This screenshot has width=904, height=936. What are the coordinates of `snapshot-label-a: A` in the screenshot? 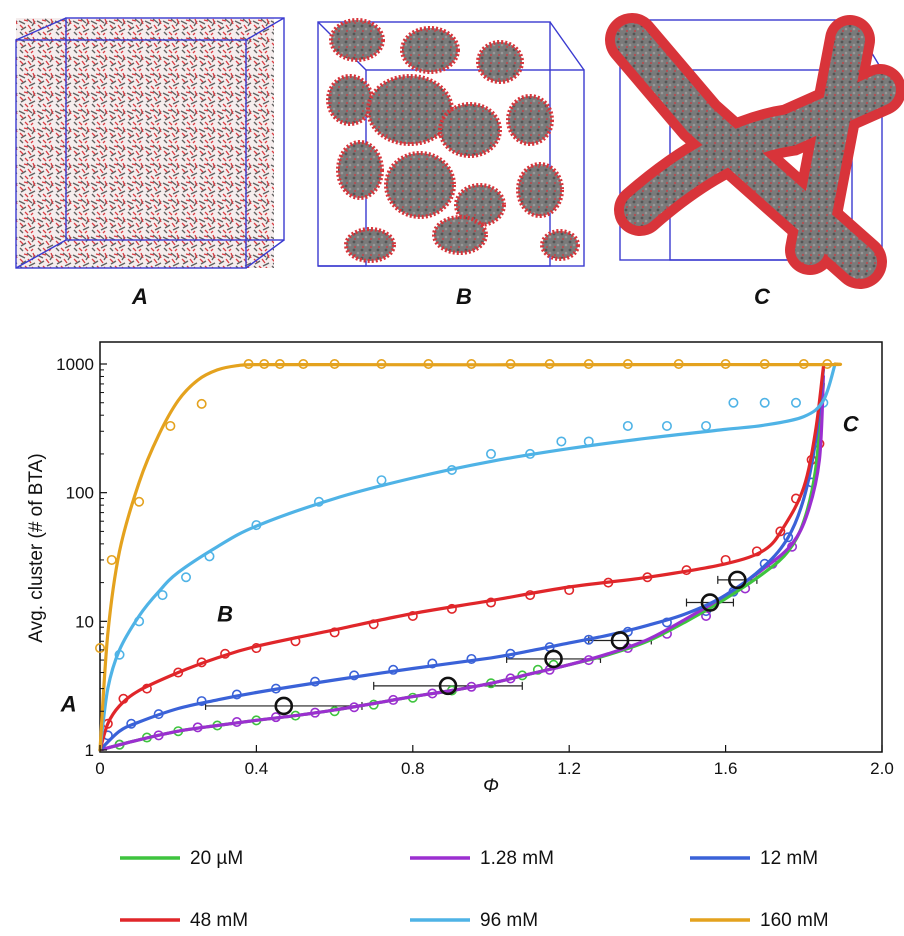 It's located at (139, 296).